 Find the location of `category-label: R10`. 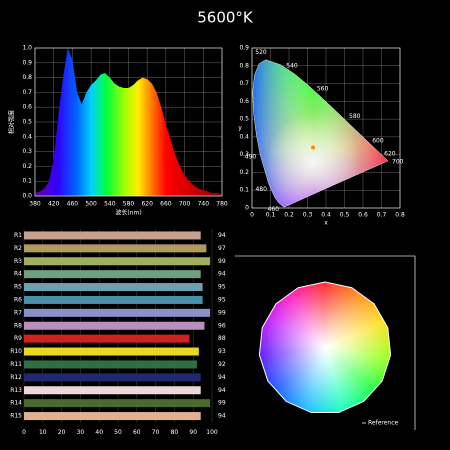

category-label: R10 is located at coordinates (16, 351).